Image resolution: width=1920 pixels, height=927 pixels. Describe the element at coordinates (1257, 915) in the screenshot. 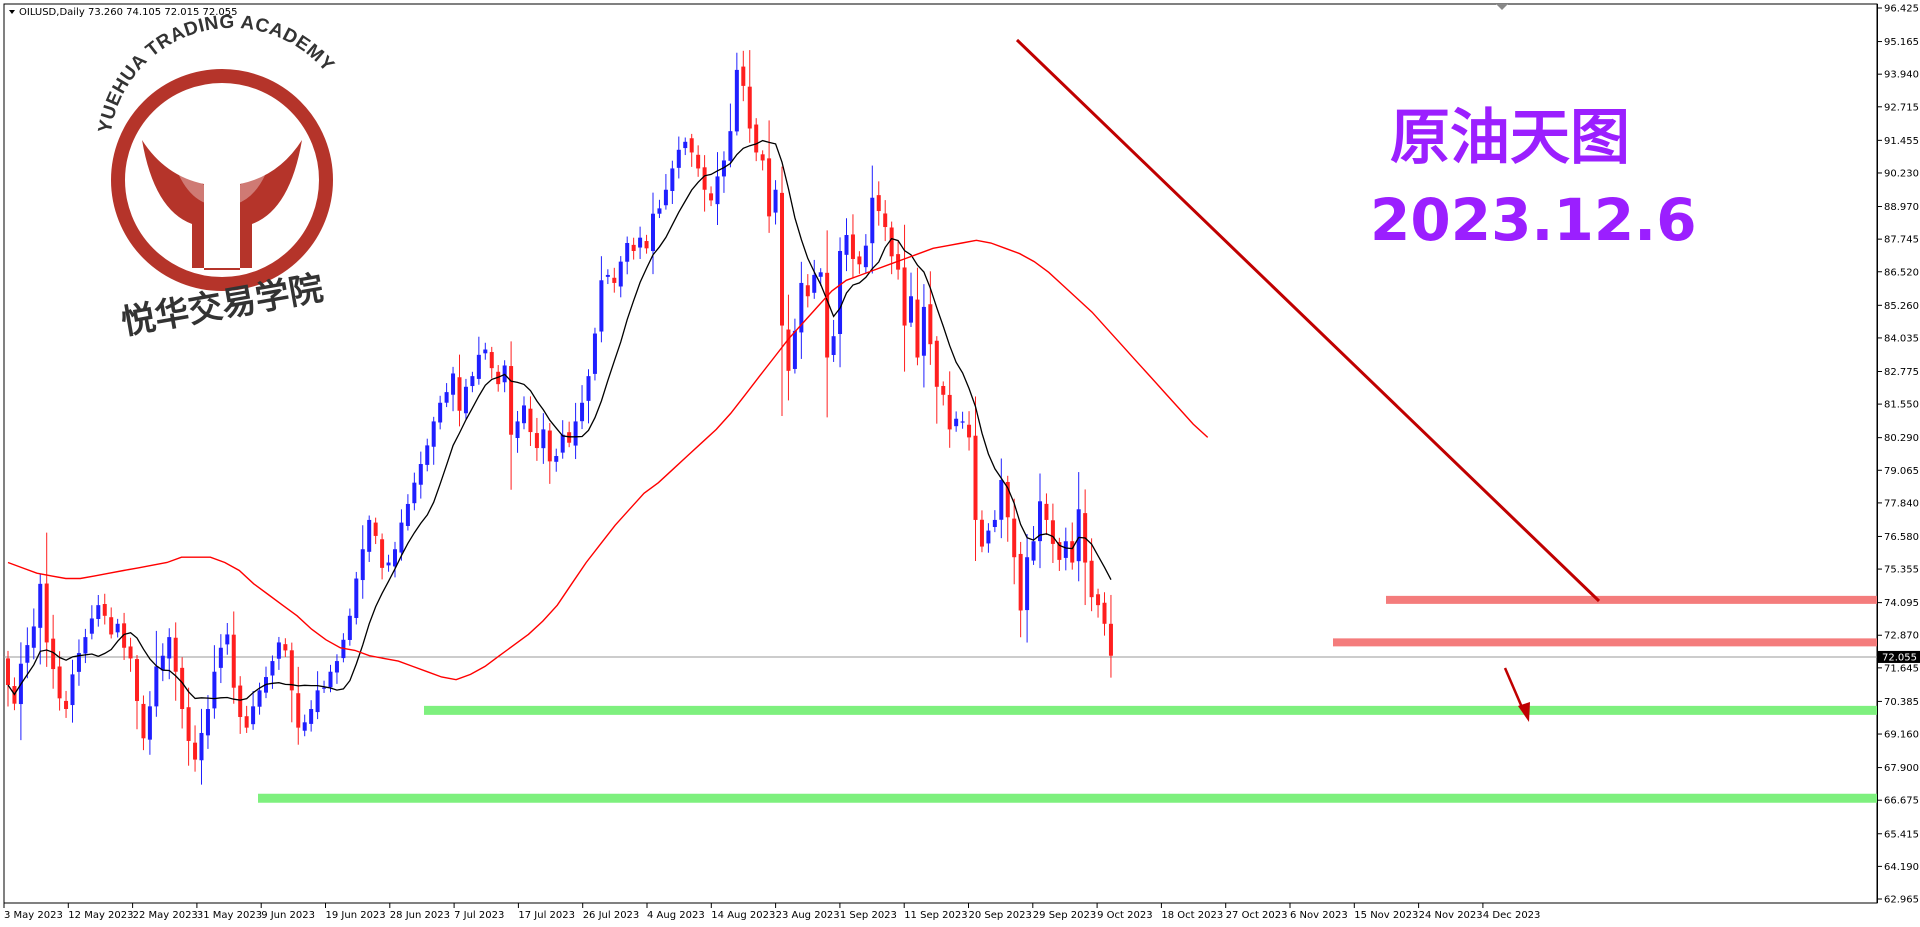

I see `x-tick-label: 27 Oct 2023` at that location.